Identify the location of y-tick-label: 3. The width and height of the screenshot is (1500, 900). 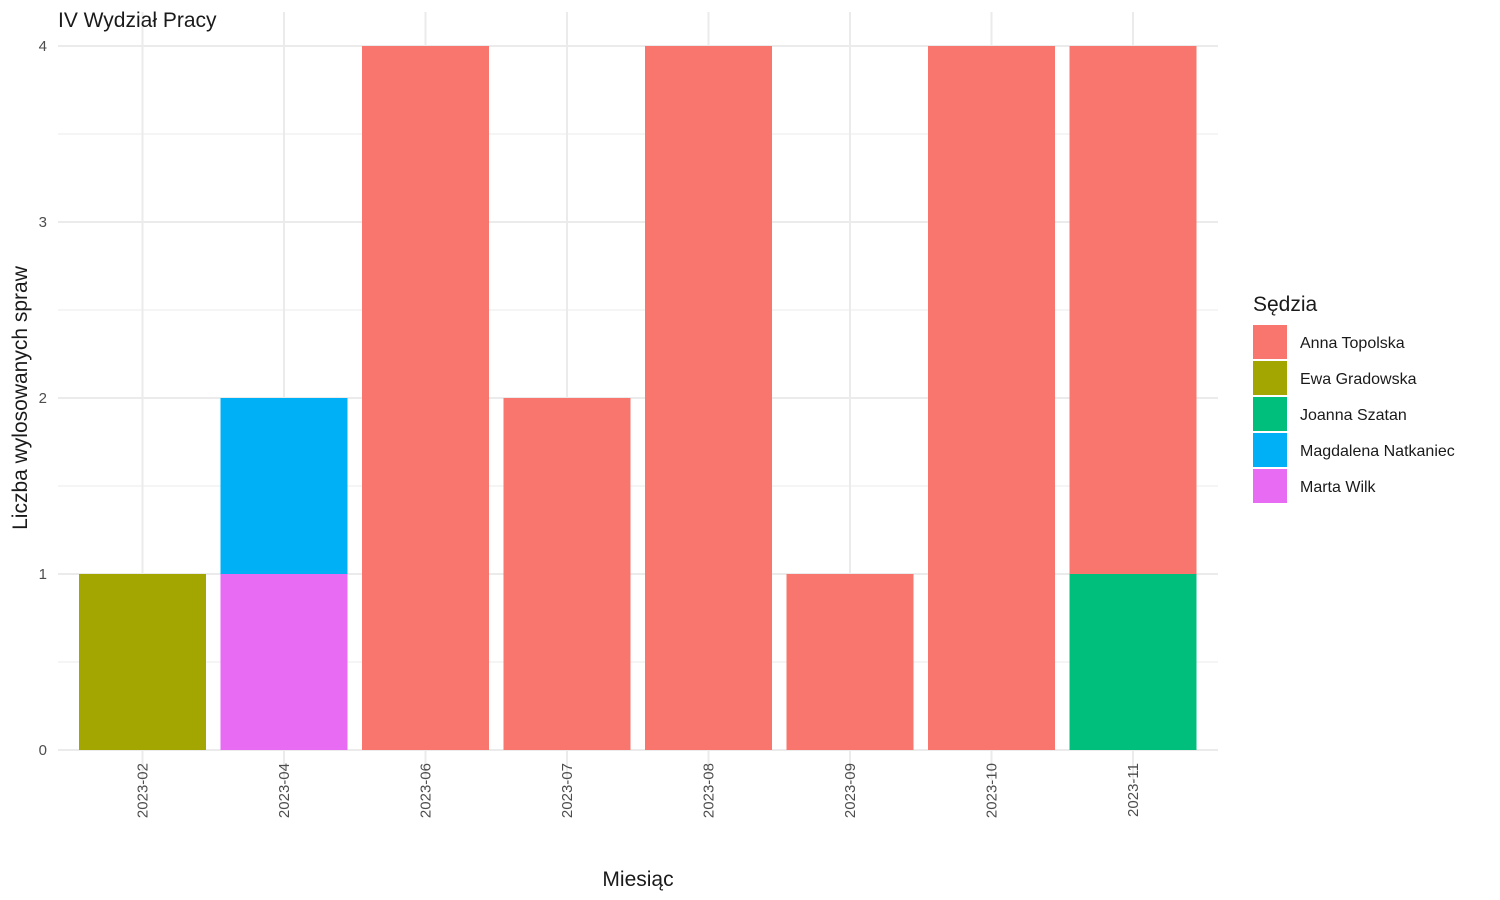
(43, 222).